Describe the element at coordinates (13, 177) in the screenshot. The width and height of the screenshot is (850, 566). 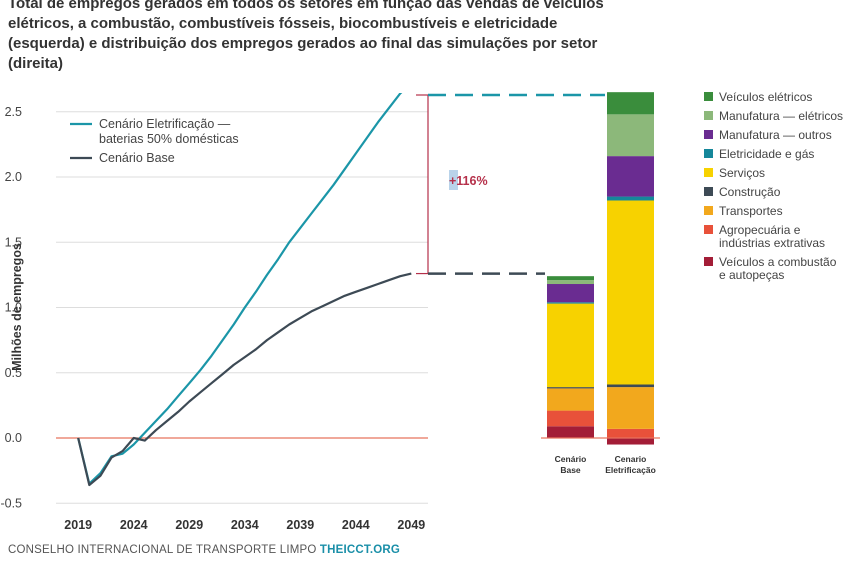
I see `y-tick-label: 2.0` at that location.